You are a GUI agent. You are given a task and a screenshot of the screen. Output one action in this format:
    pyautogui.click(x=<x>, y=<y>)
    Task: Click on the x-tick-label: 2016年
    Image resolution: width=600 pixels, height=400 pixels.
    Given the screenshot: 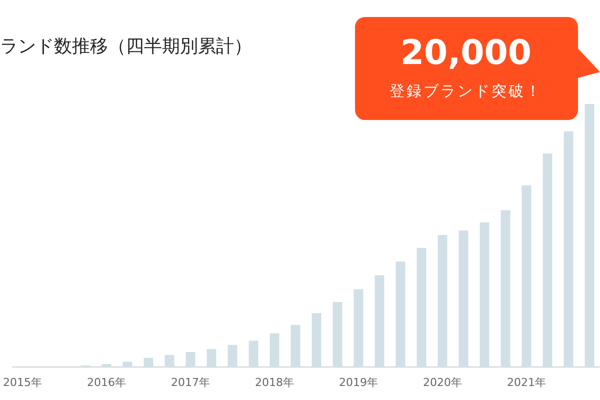 What is the action you would take?
    pyautogui.click(x=106, y=382)
    